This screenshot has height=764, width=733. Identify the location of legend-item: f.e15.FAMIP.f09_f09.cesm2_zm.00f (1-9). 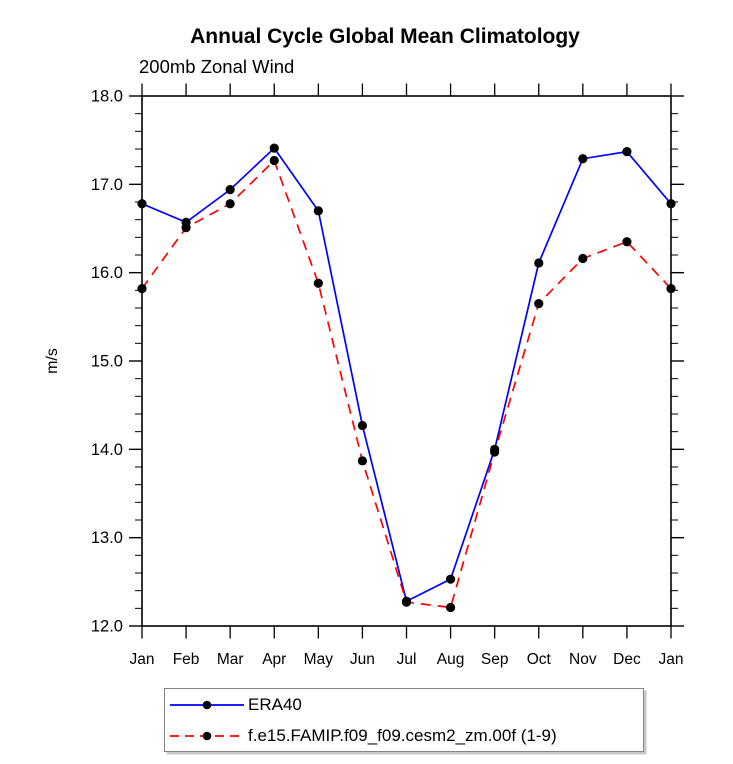
(406, 735).